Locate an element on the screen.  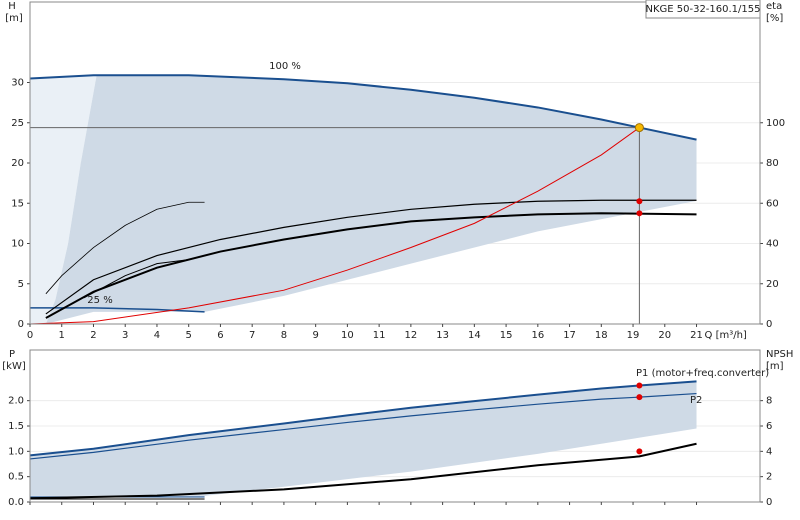
x-tick-label: 5 is located at coordinates (189, 335).